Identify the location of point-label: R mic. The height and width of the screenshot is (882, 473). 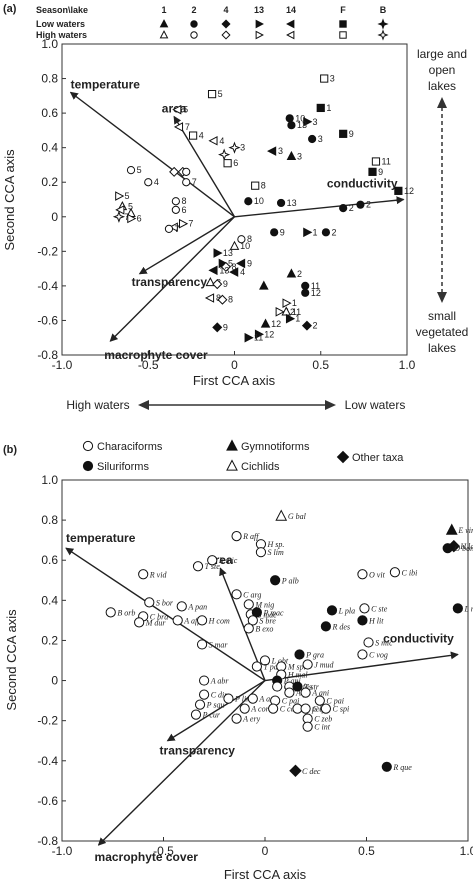
(228, 560).